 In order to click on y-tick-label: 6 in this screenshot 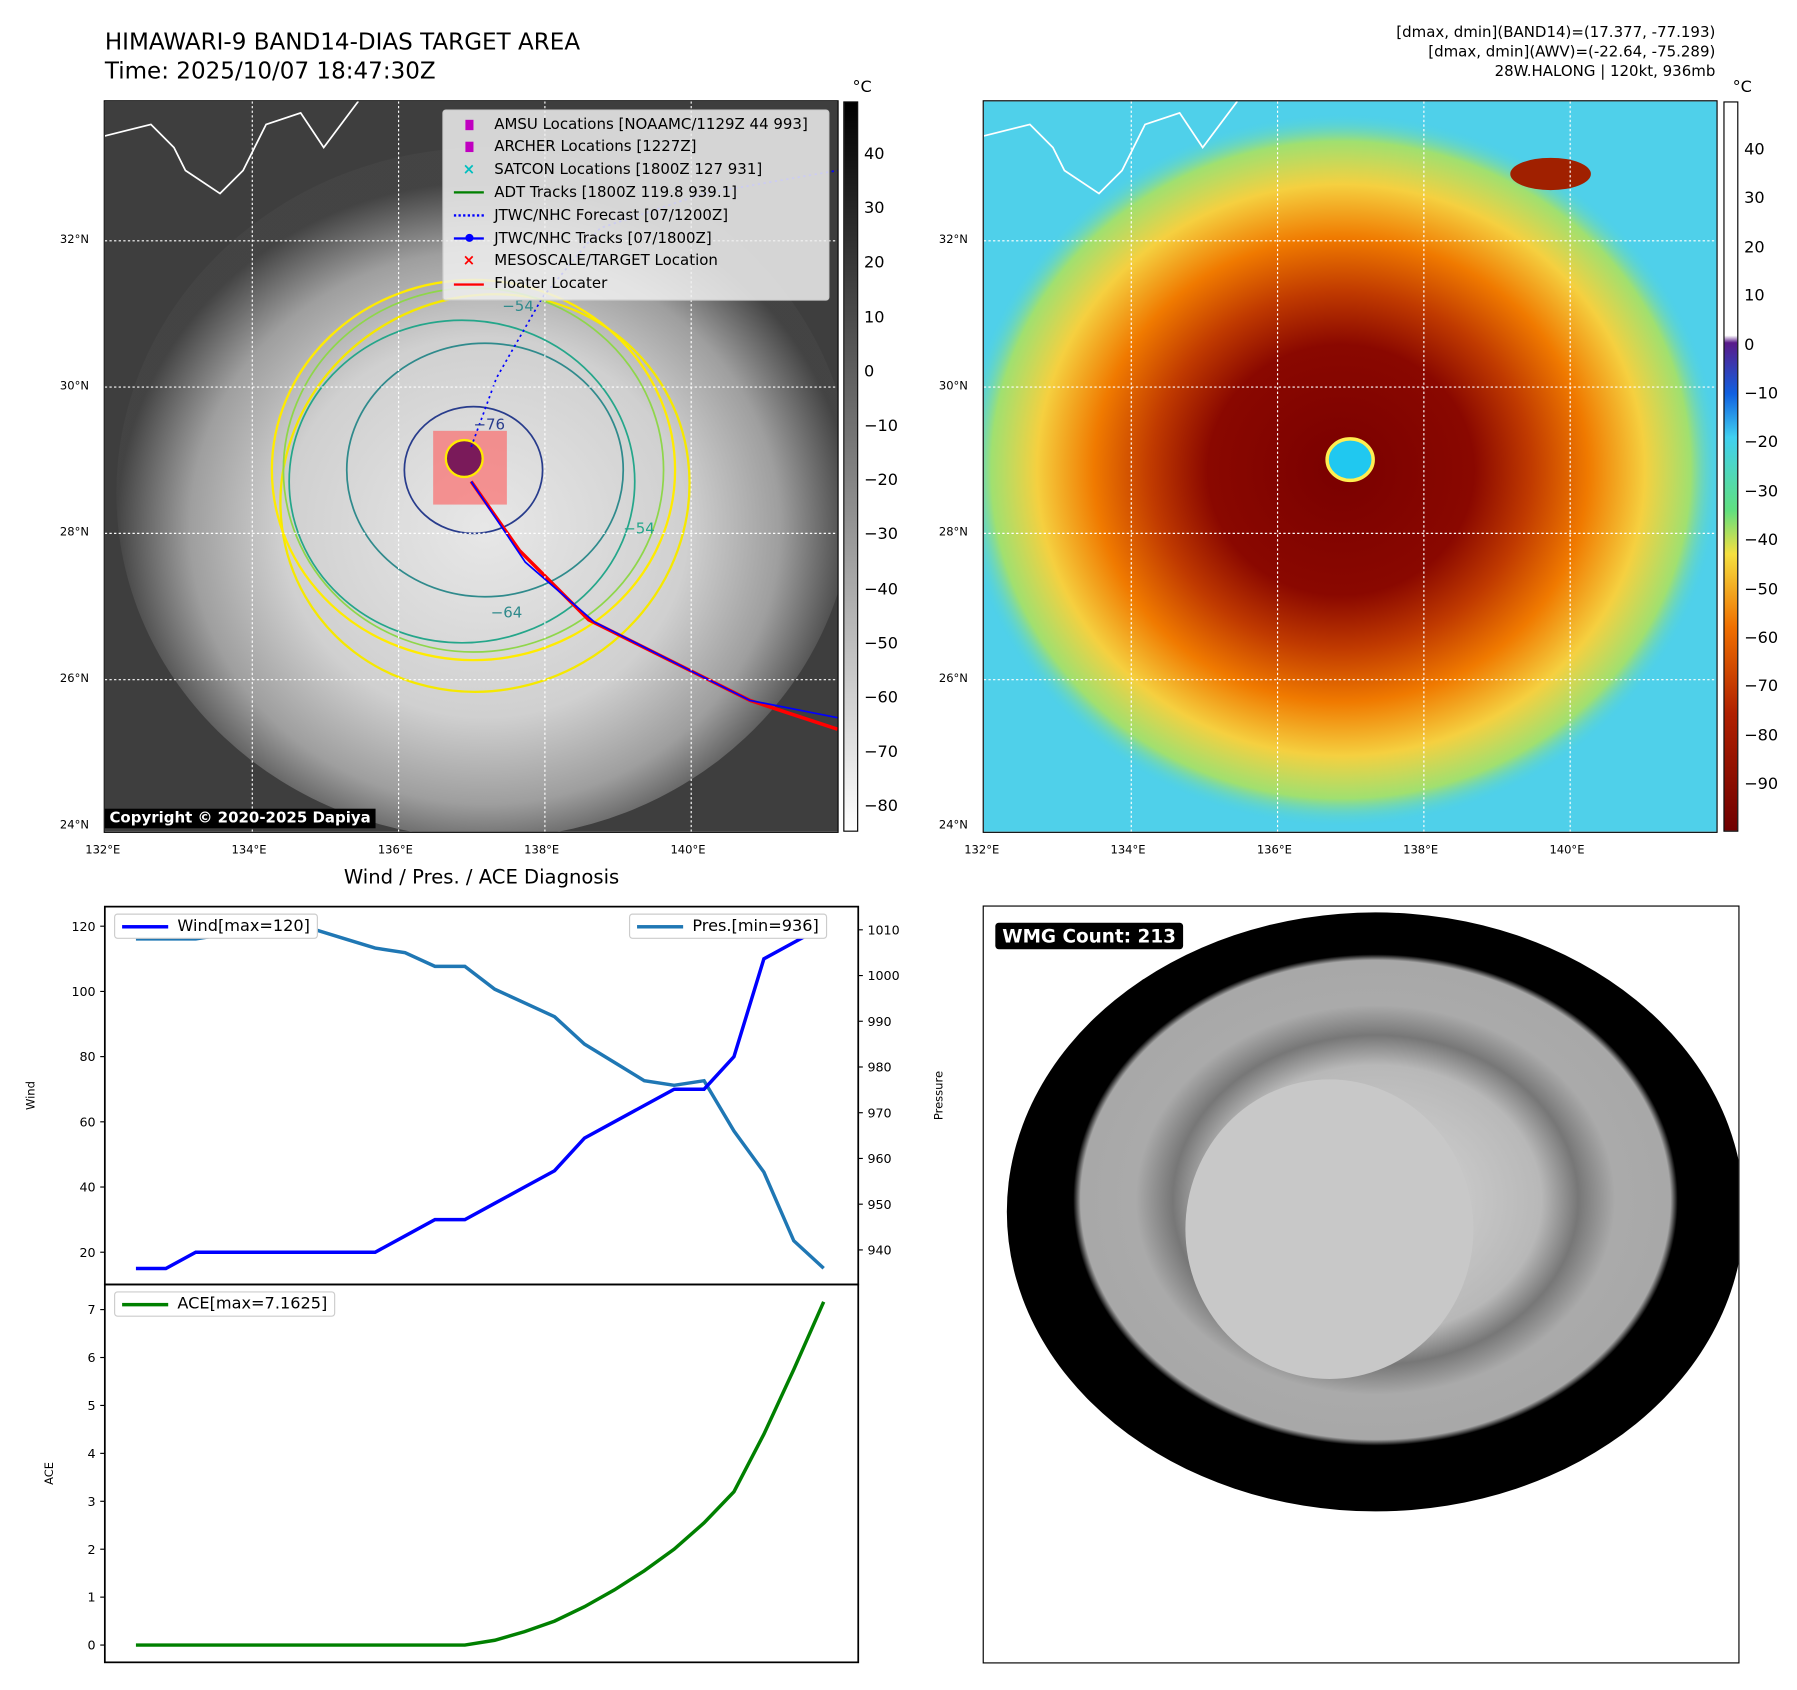, I will do `click(92, 1357)`.